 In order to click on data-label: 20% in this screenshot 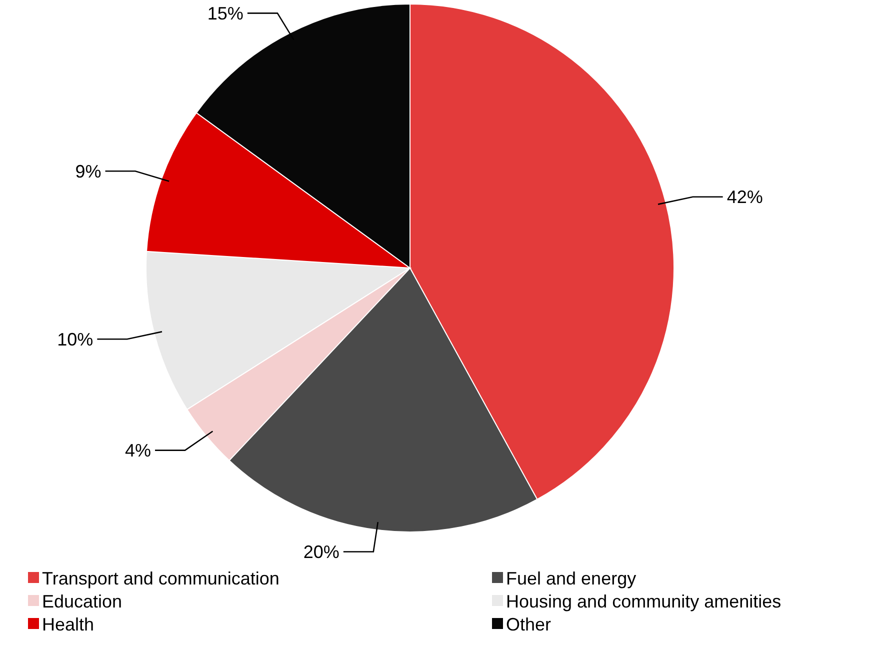, I will do `click(321, 552)`.